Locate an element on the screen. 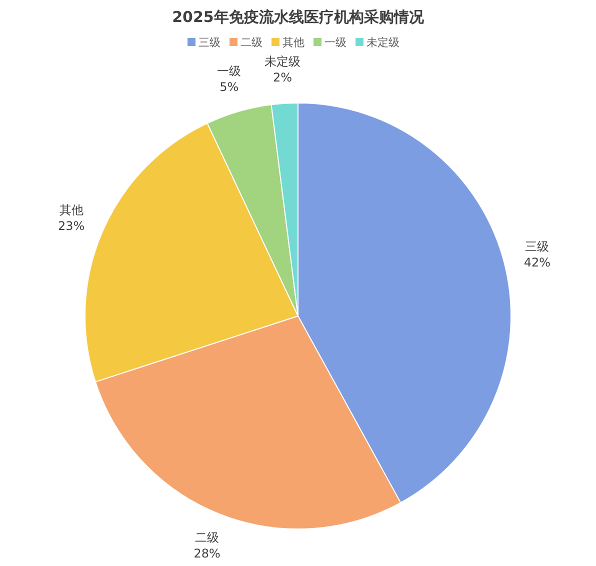 Image resolution: width=596 pixels, height=566 pixels. slice-label: 未定级 is located at coordinates (282, 61).